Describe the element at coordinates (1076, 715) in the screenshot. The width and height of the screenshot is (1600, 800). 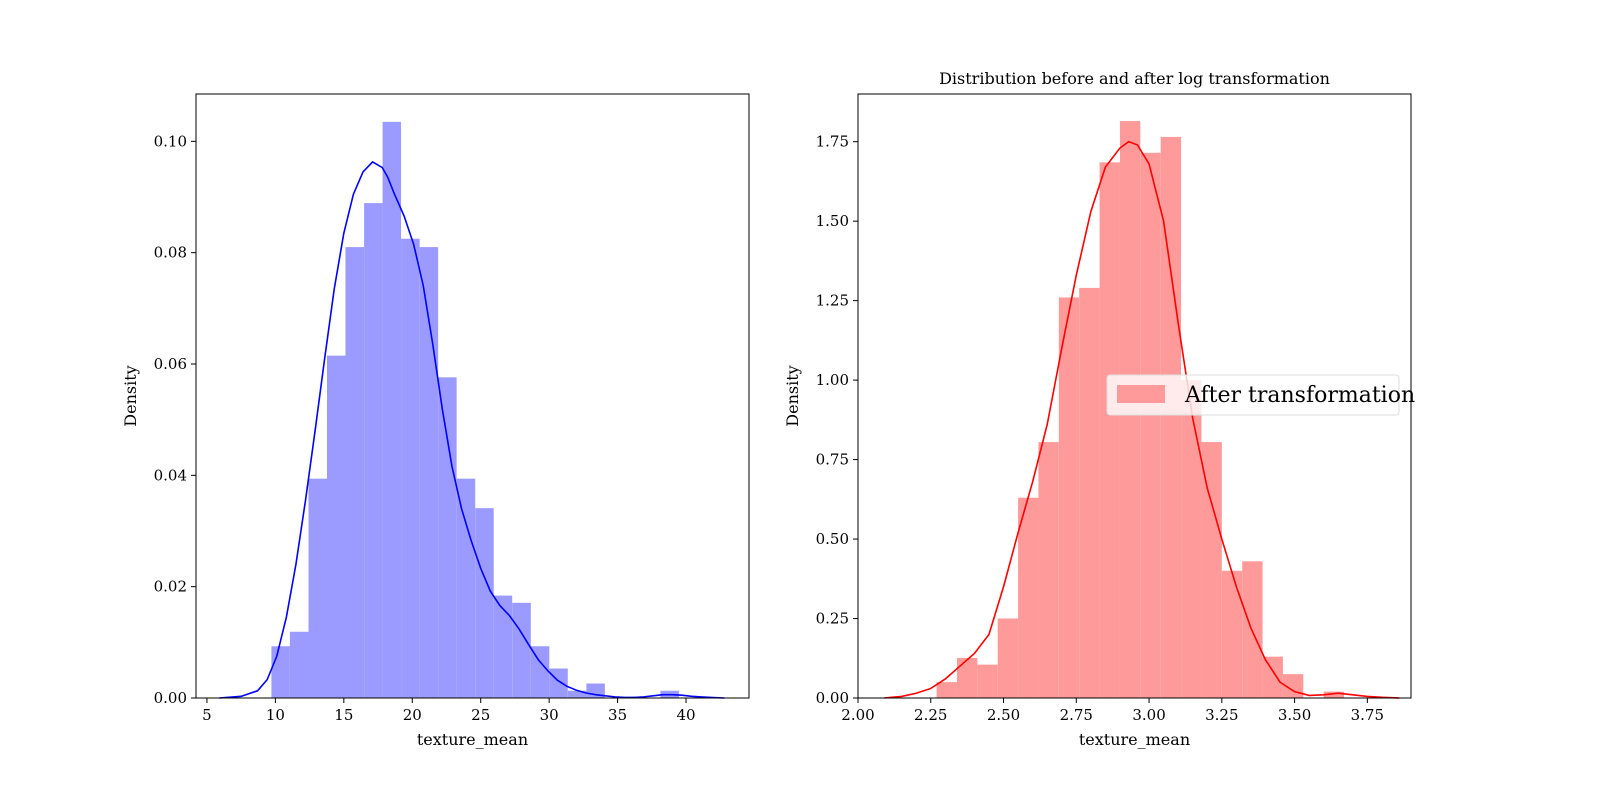
I see `x-tick-label: 2.75` at that location.